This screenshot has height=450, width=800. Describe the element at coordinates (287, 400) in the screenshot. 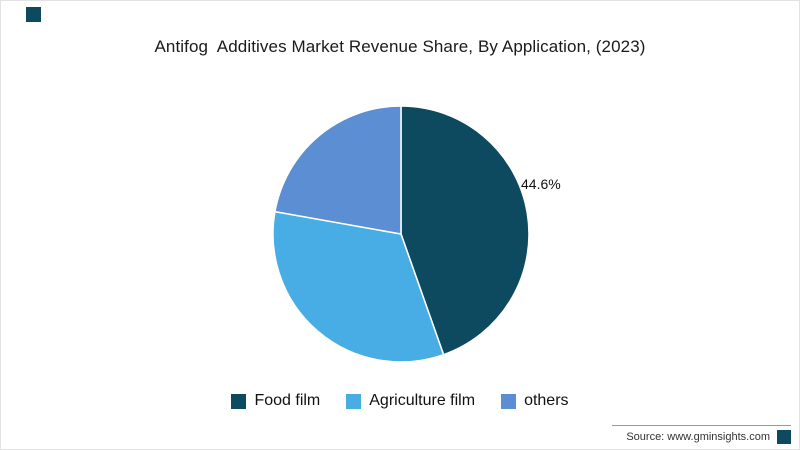

I see `legend-label-food-film: Food film` at that location.